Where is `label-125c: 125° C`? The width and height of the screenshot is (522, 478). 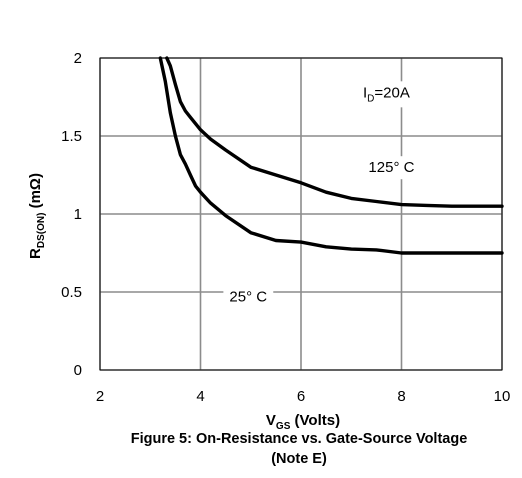
label-125c: 125° C is located at coordinates (391, 167).